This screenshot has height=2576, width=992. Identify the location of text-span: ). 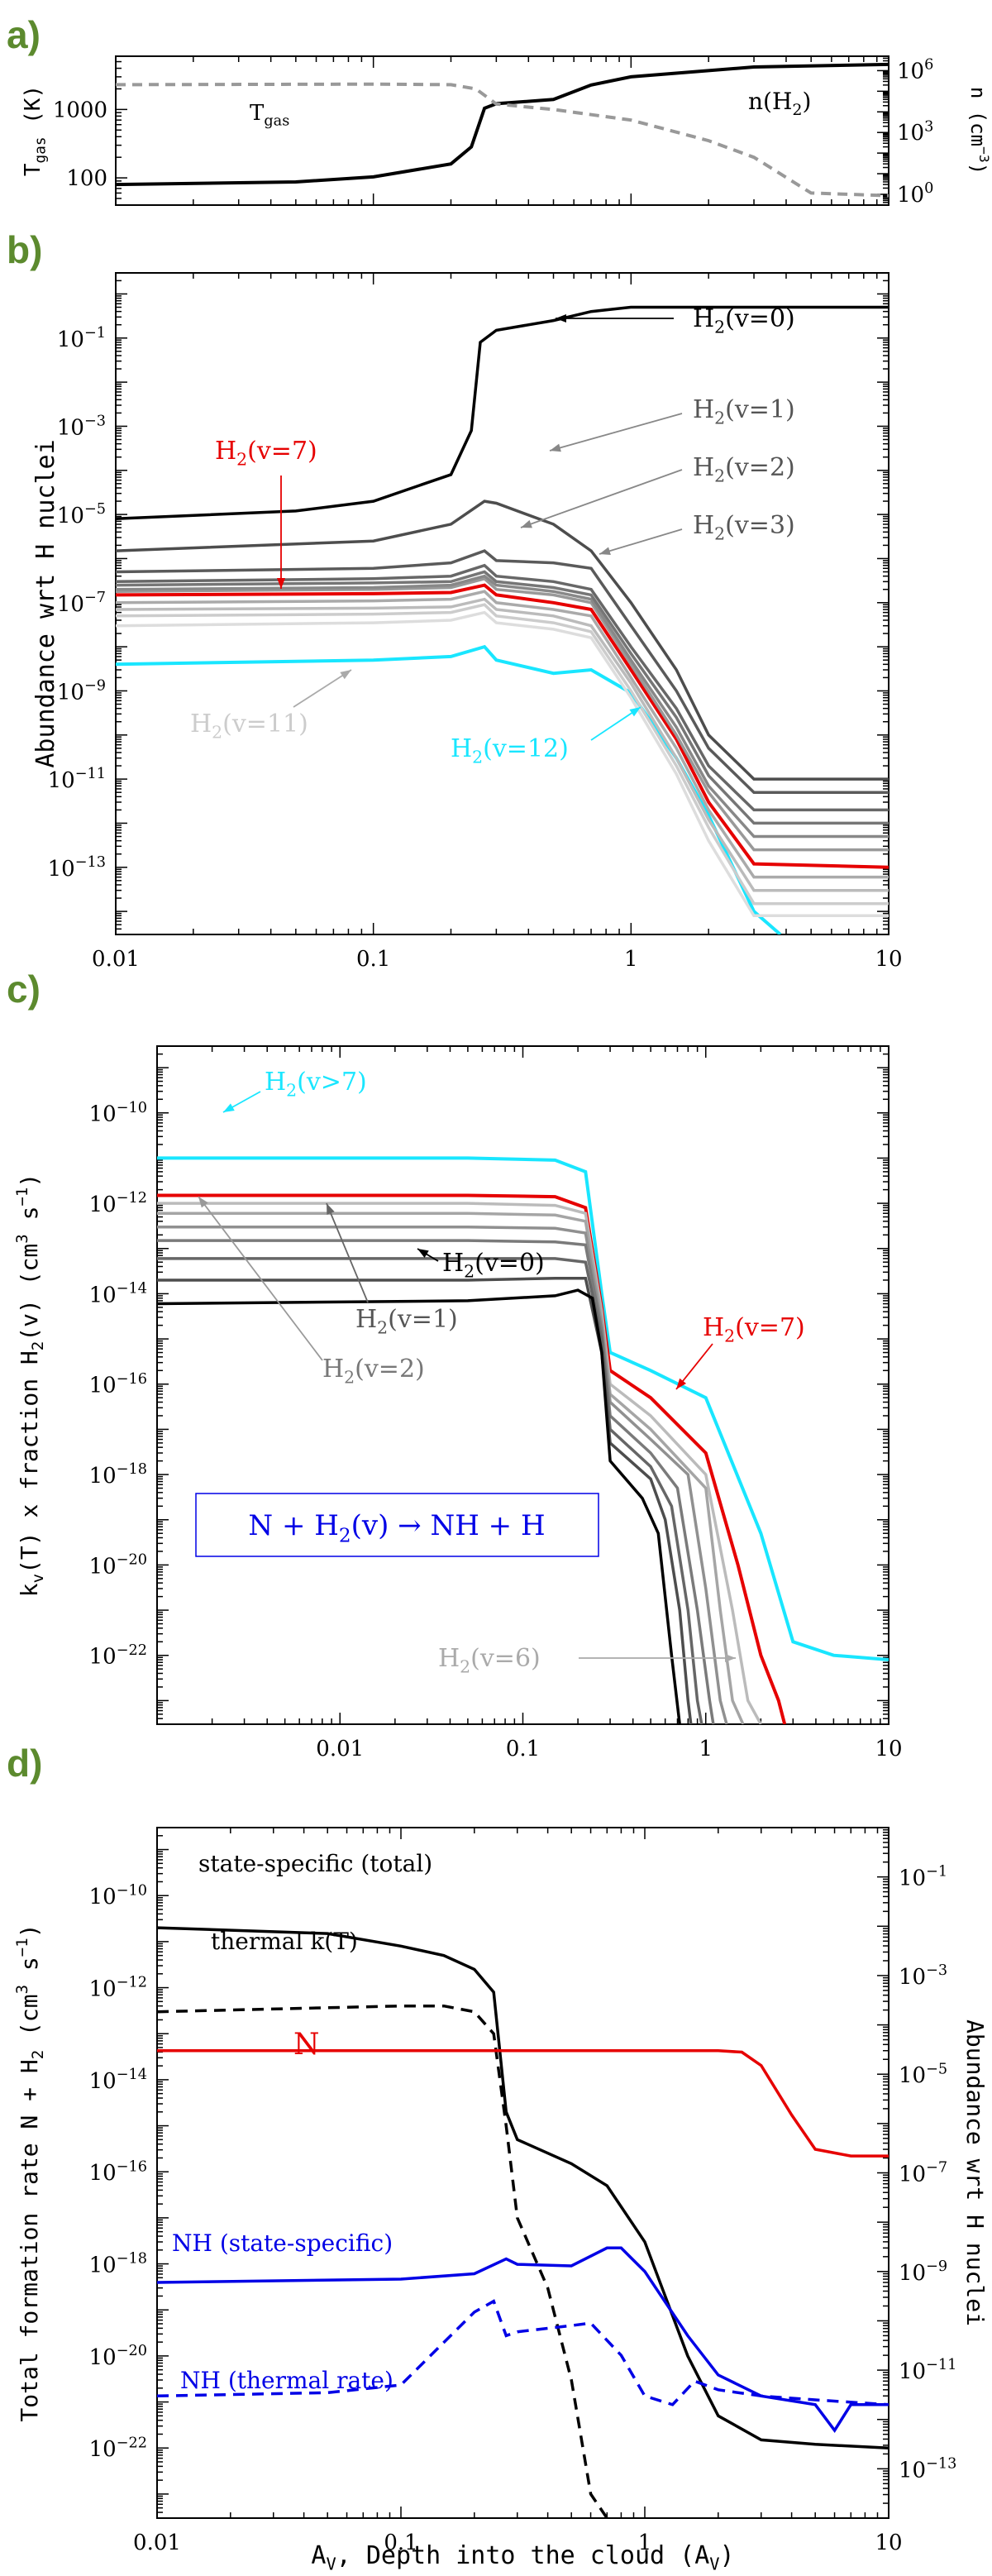
(29, 1931).